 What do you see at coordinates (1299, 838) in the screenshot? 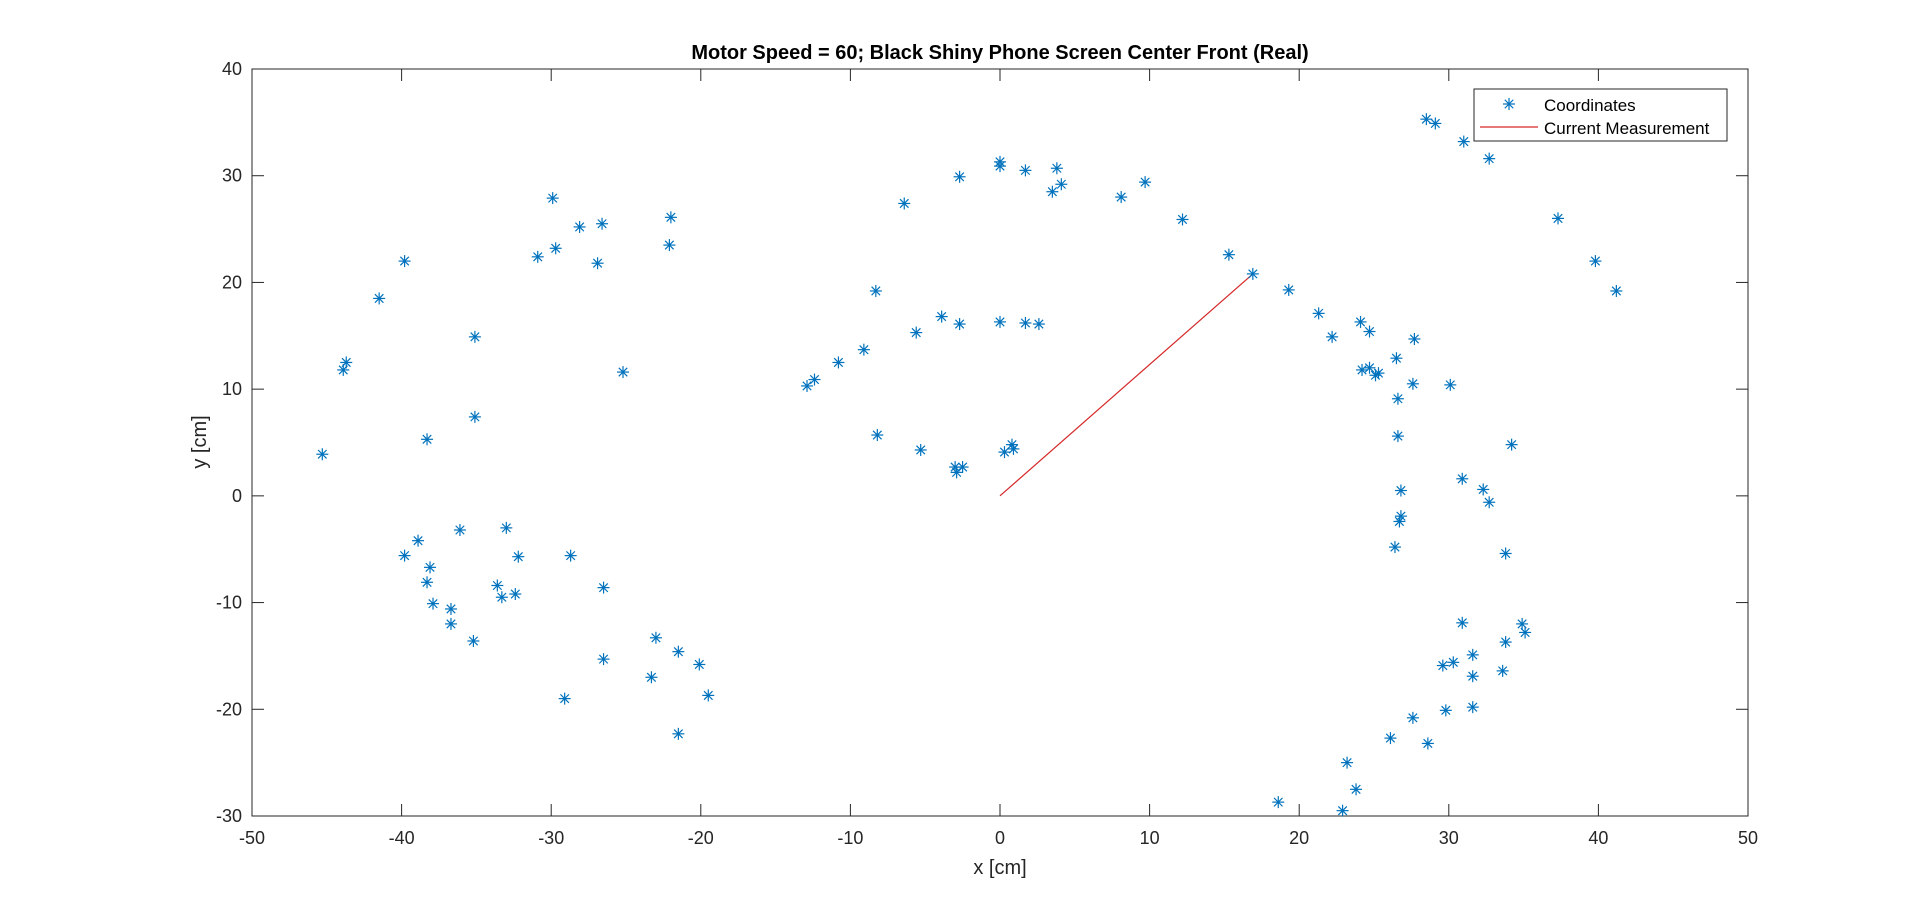
I see `x-tick-label: 20` at bounding box center [1299, 838].